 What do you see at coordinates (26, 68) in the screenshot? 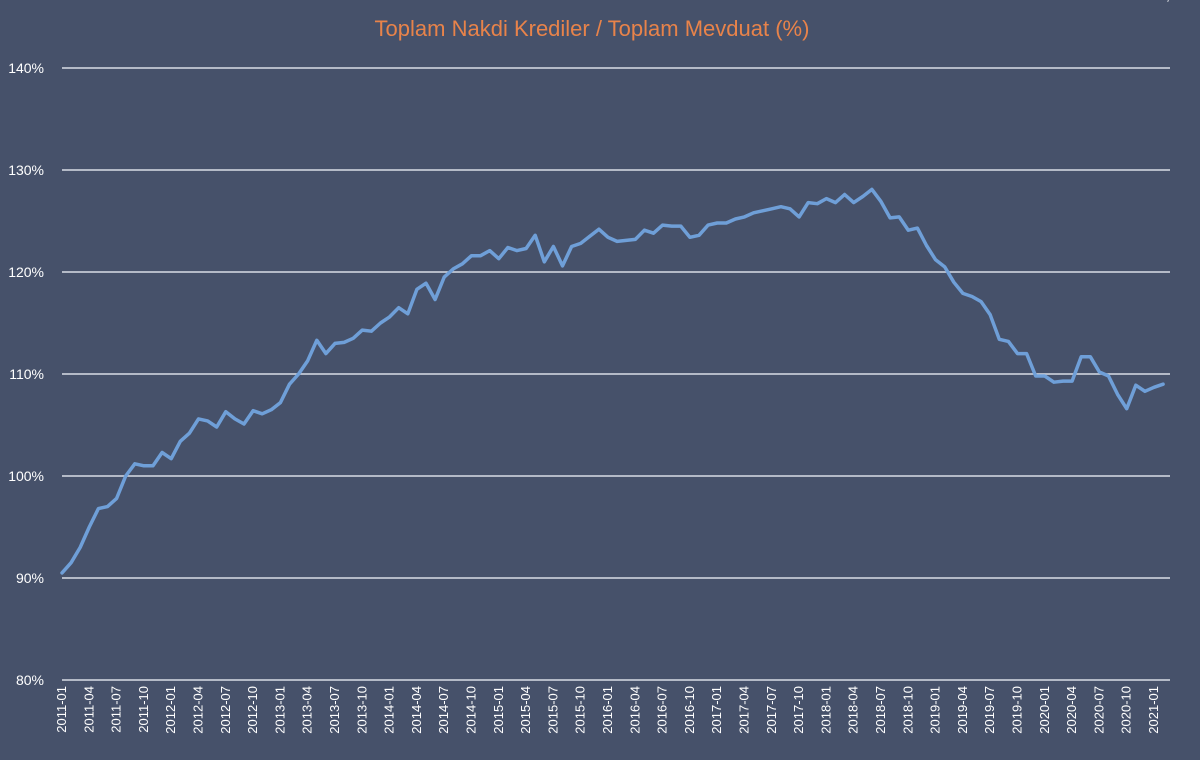
I see `y-tick-label: 140%` at bounding box center [26, 68].